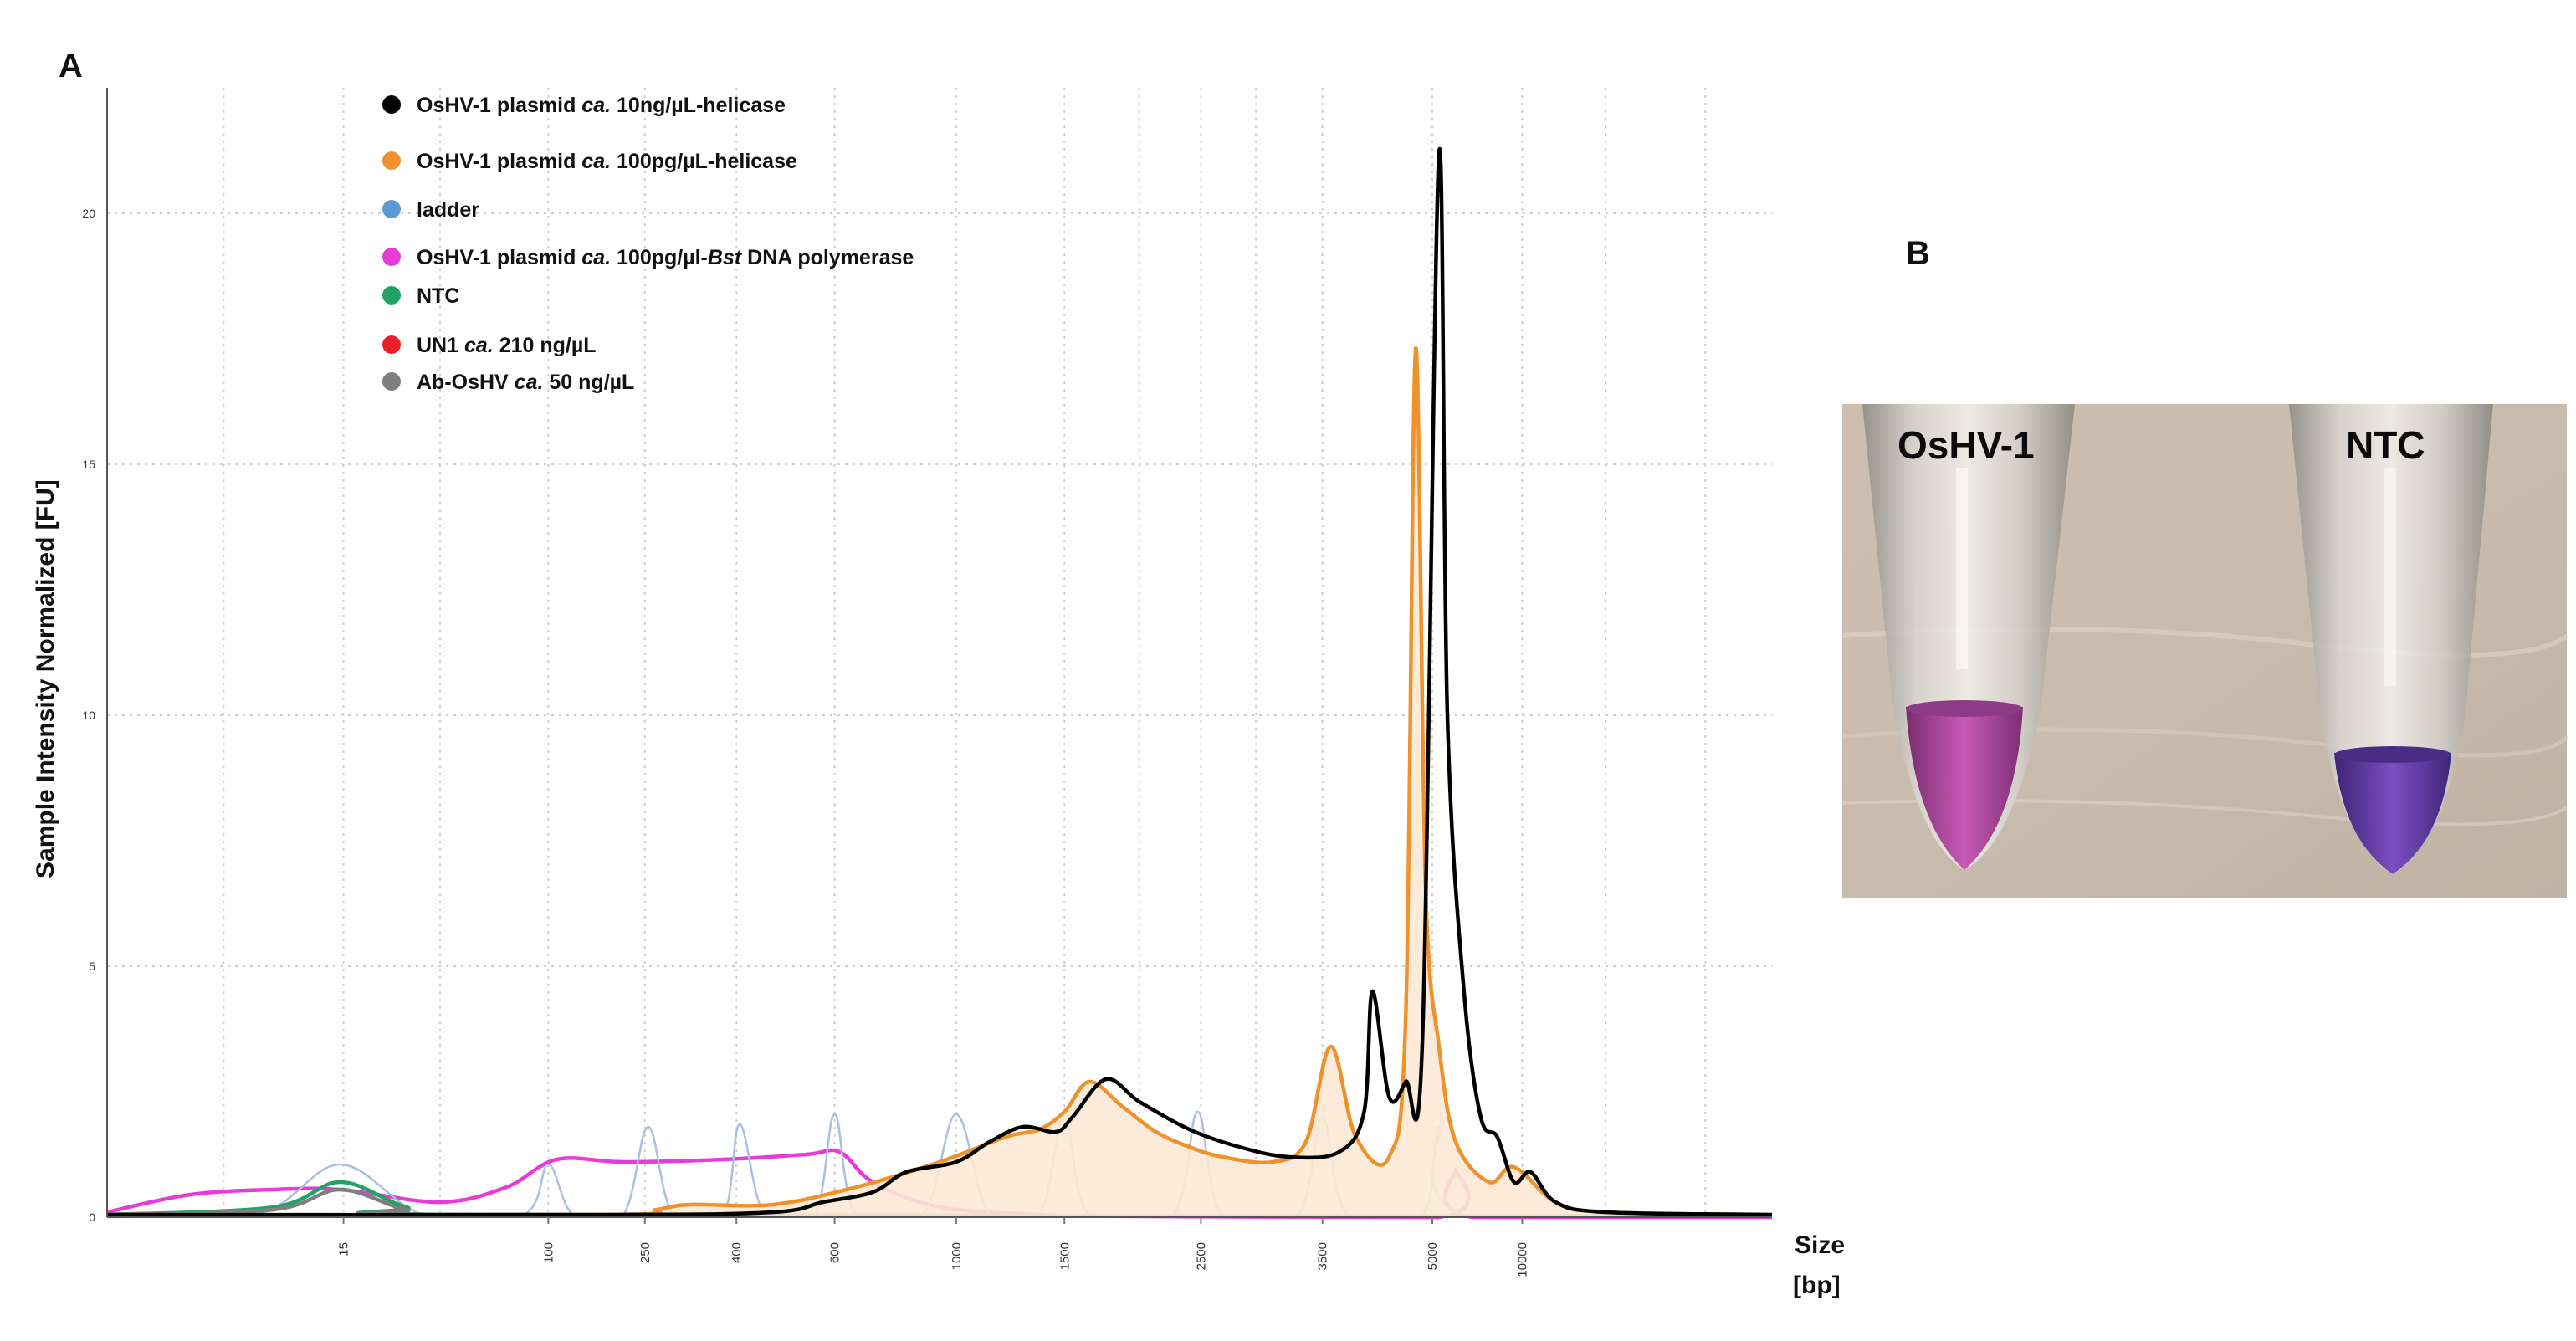 This screenshot has height=1341, width=2576. Describe the element at coordinates (1969, 637) in the screenshot. I see `tube-left: OsHV-1` at that location.